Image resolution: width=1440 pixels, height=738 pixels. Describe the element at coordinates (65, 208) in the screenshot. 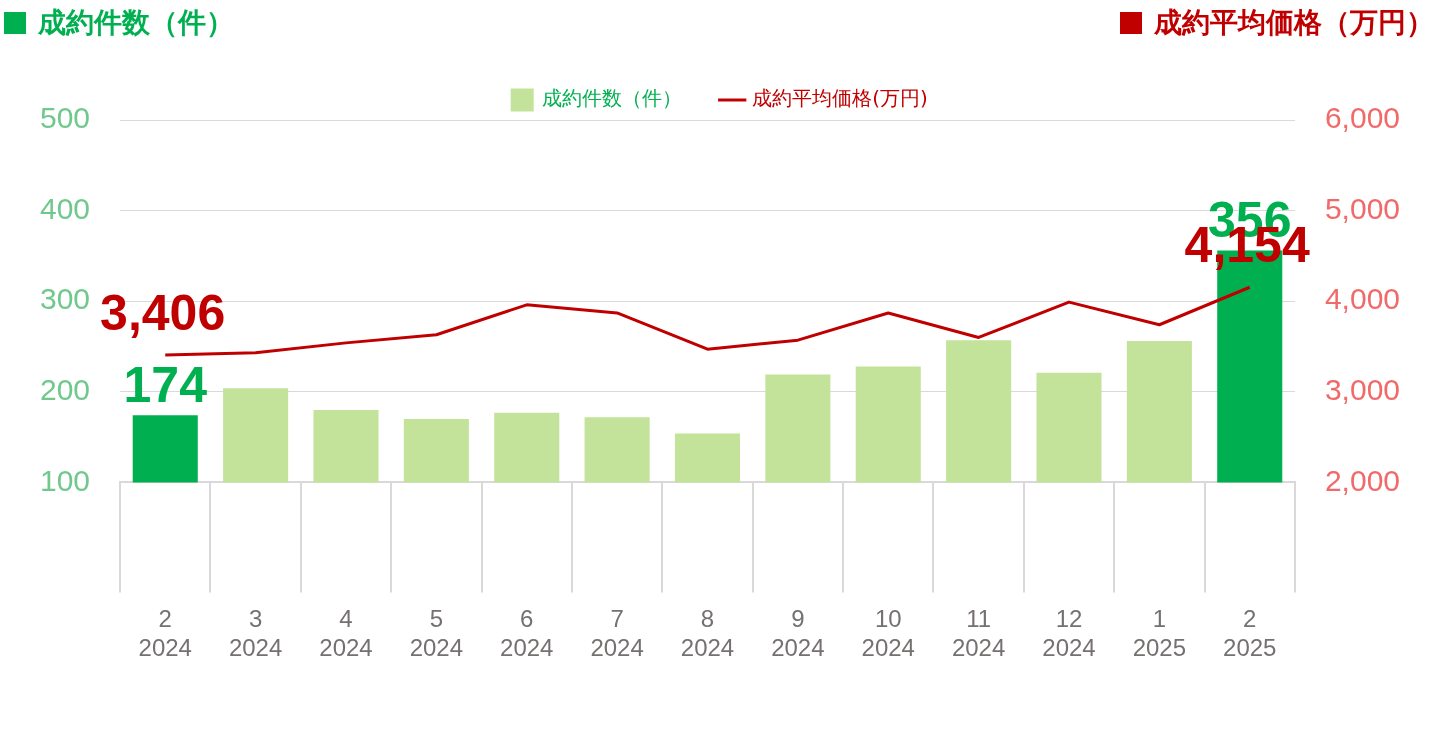

I see `y-tick-label: 400` at that location.